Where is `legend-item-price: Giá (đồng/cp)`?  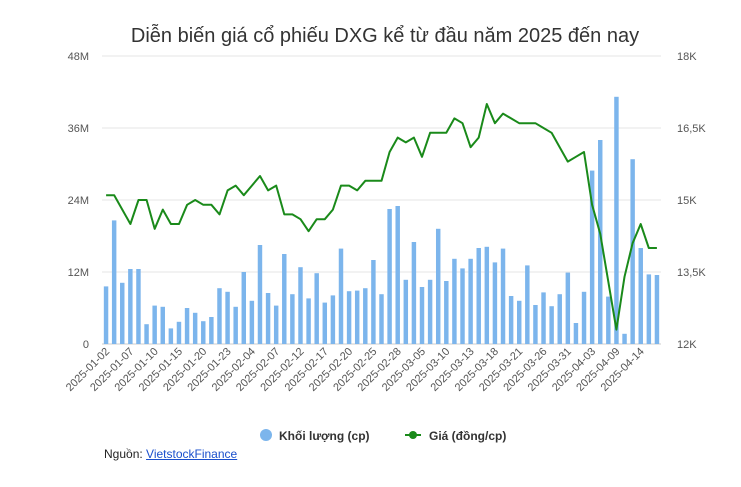
legend-item-price: Giá (đồng/cp) is located at coordinates (455, 436).